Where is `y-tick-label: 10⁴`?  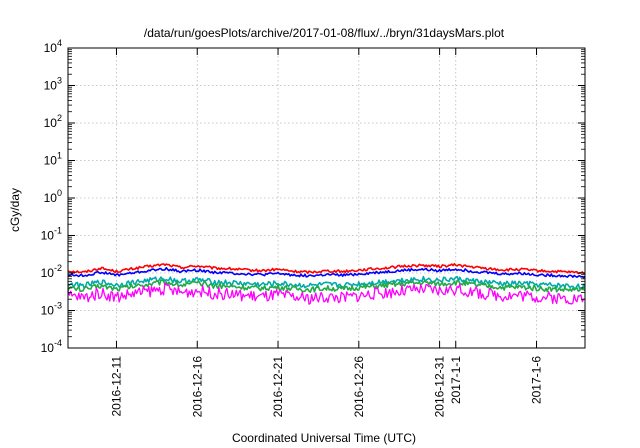
y-tick-label: 10⁴ is located at coordinates (53, 46).